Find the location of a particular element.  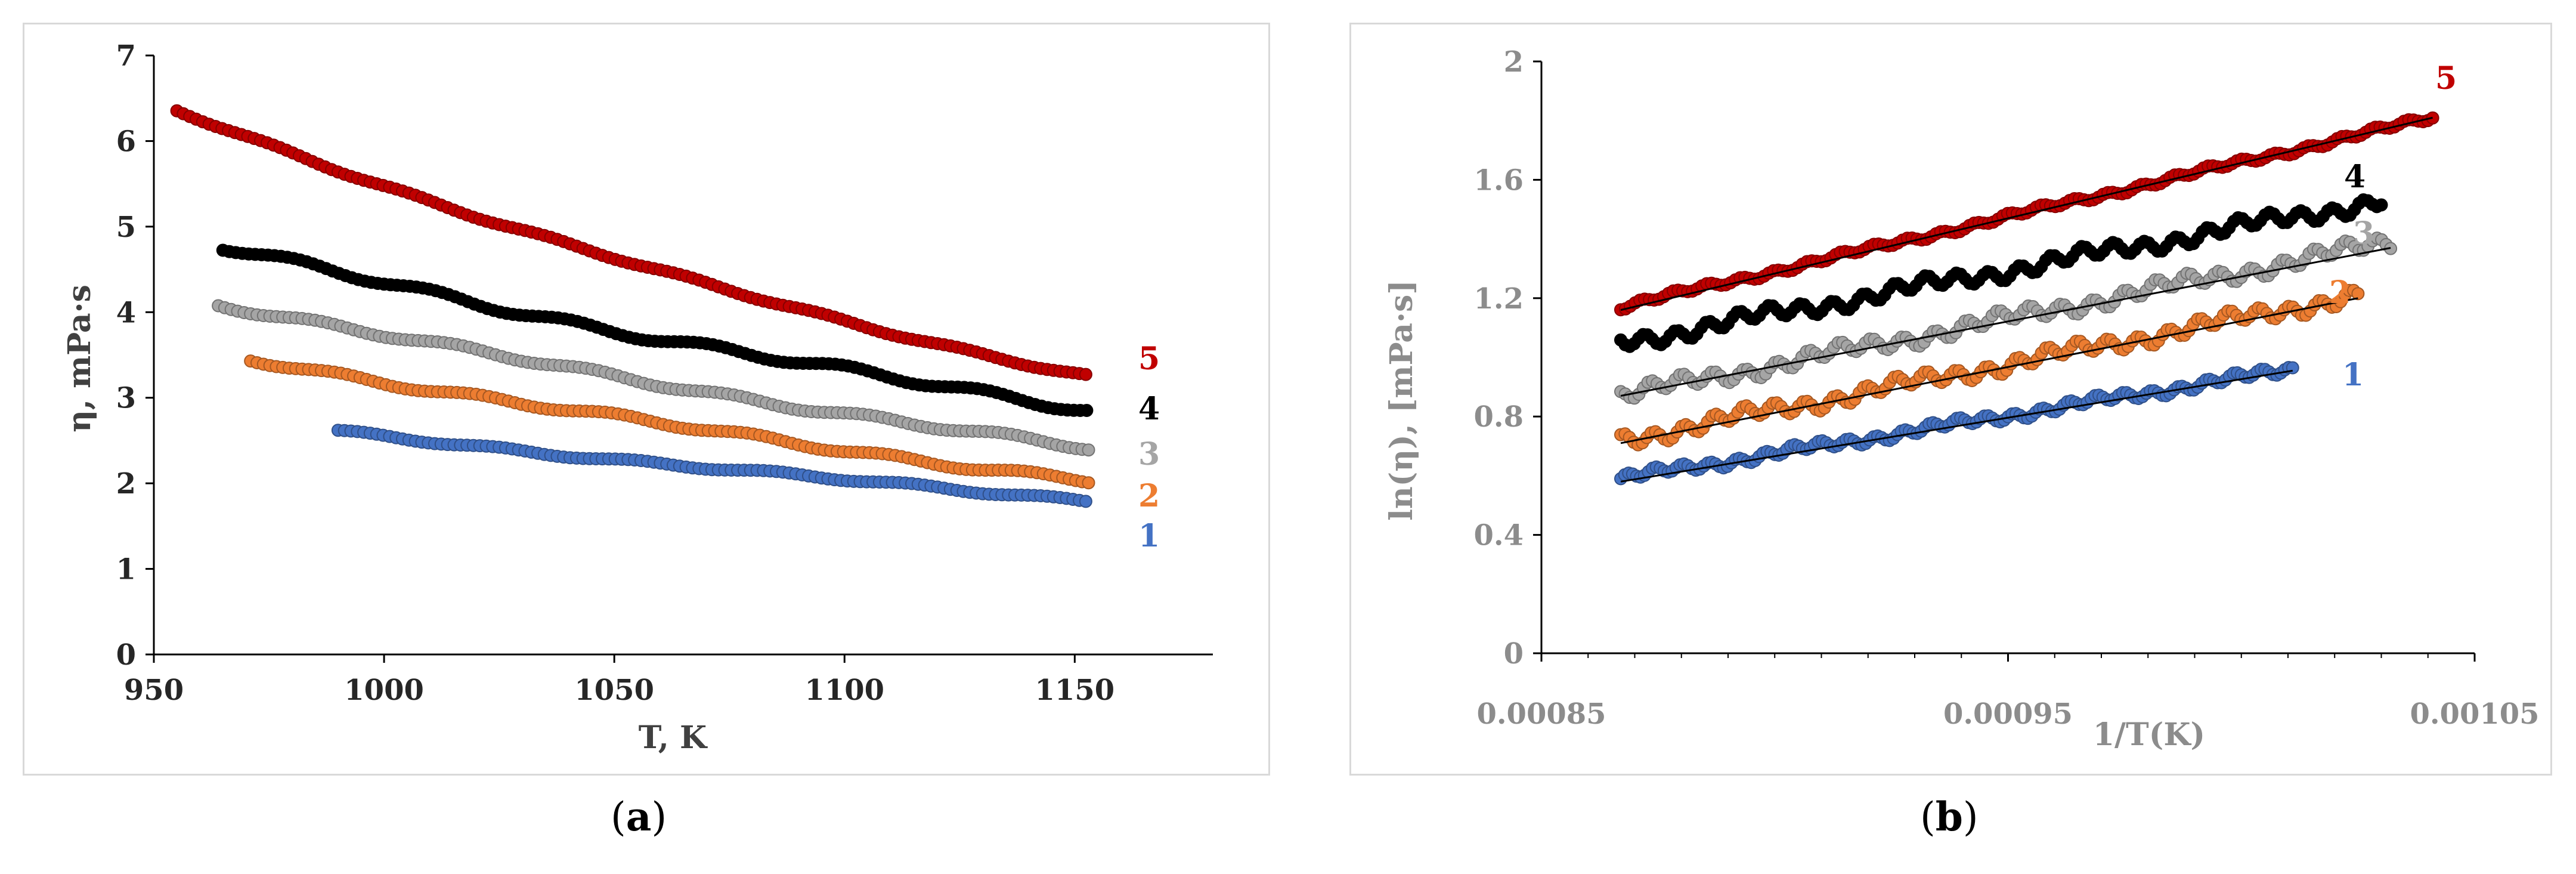

chart-b-xtick-label: 0.00095 is located at coordinates (2008, 714).